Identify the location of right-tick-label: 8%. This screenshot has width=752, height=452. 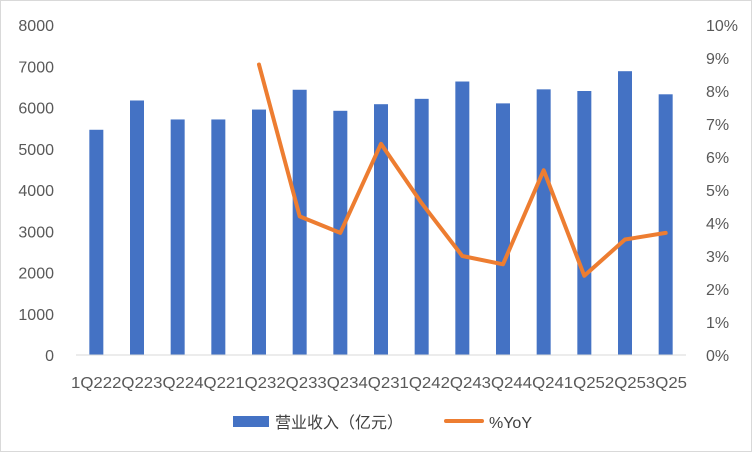
(717, 92).